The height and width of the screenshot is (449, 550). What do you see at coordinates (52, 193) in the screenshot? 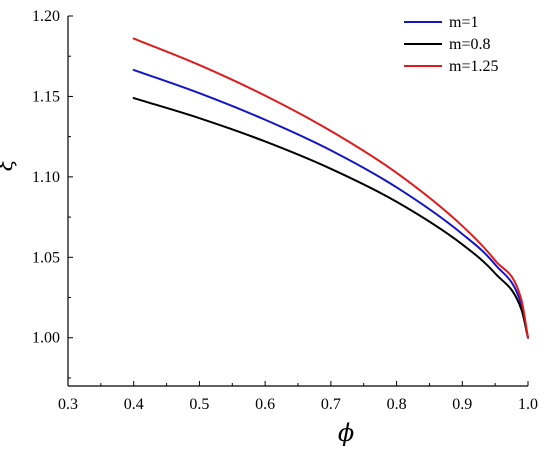
I see `y-axis-ticks: 1.00 1.05 1.10 1.15 1.20` at bounding box center [52, 193].